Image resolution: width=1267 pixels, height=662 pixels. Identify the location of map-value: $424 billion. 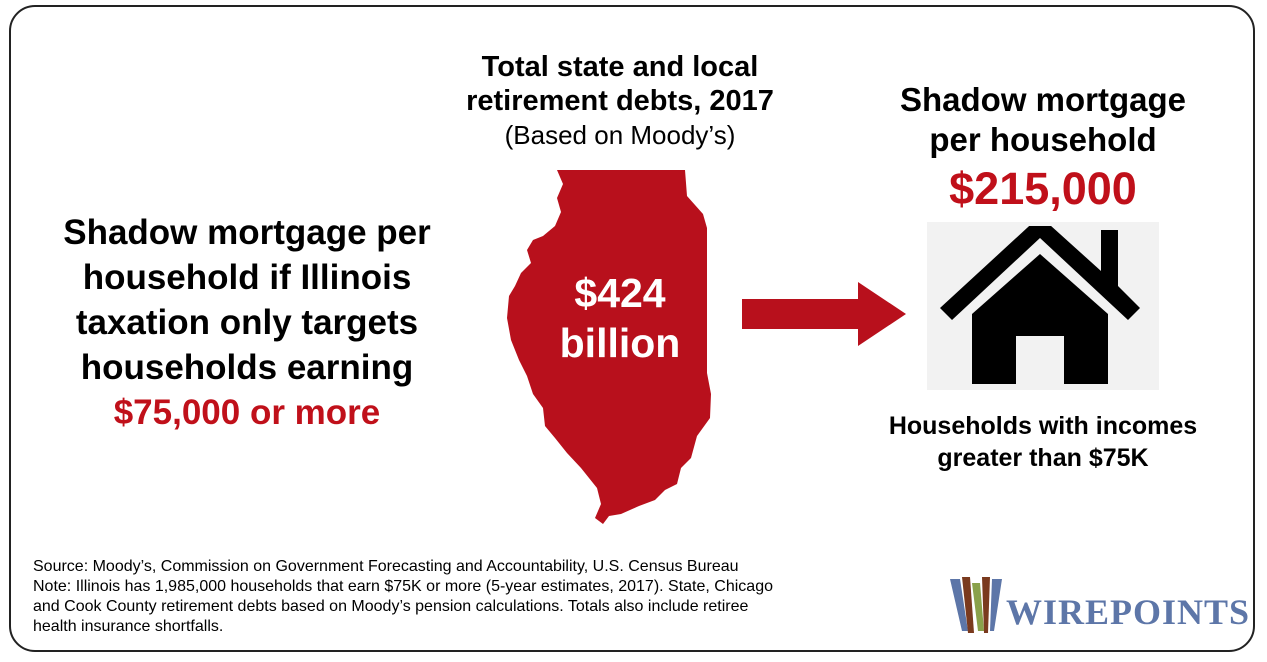
(620, 318).